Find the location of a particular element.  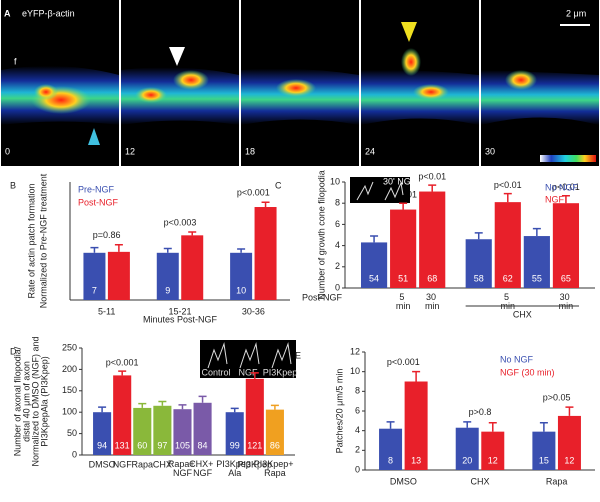

x-tick-label: 15-21 is located at coordinates (179, 311).